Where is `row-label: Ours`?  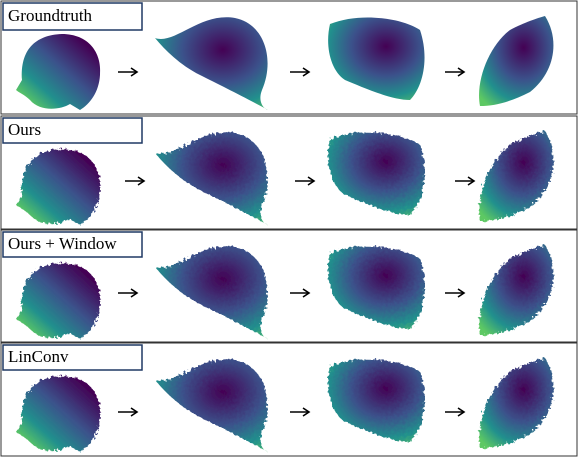 row-label: Ours is located at coordinates (24, 129).